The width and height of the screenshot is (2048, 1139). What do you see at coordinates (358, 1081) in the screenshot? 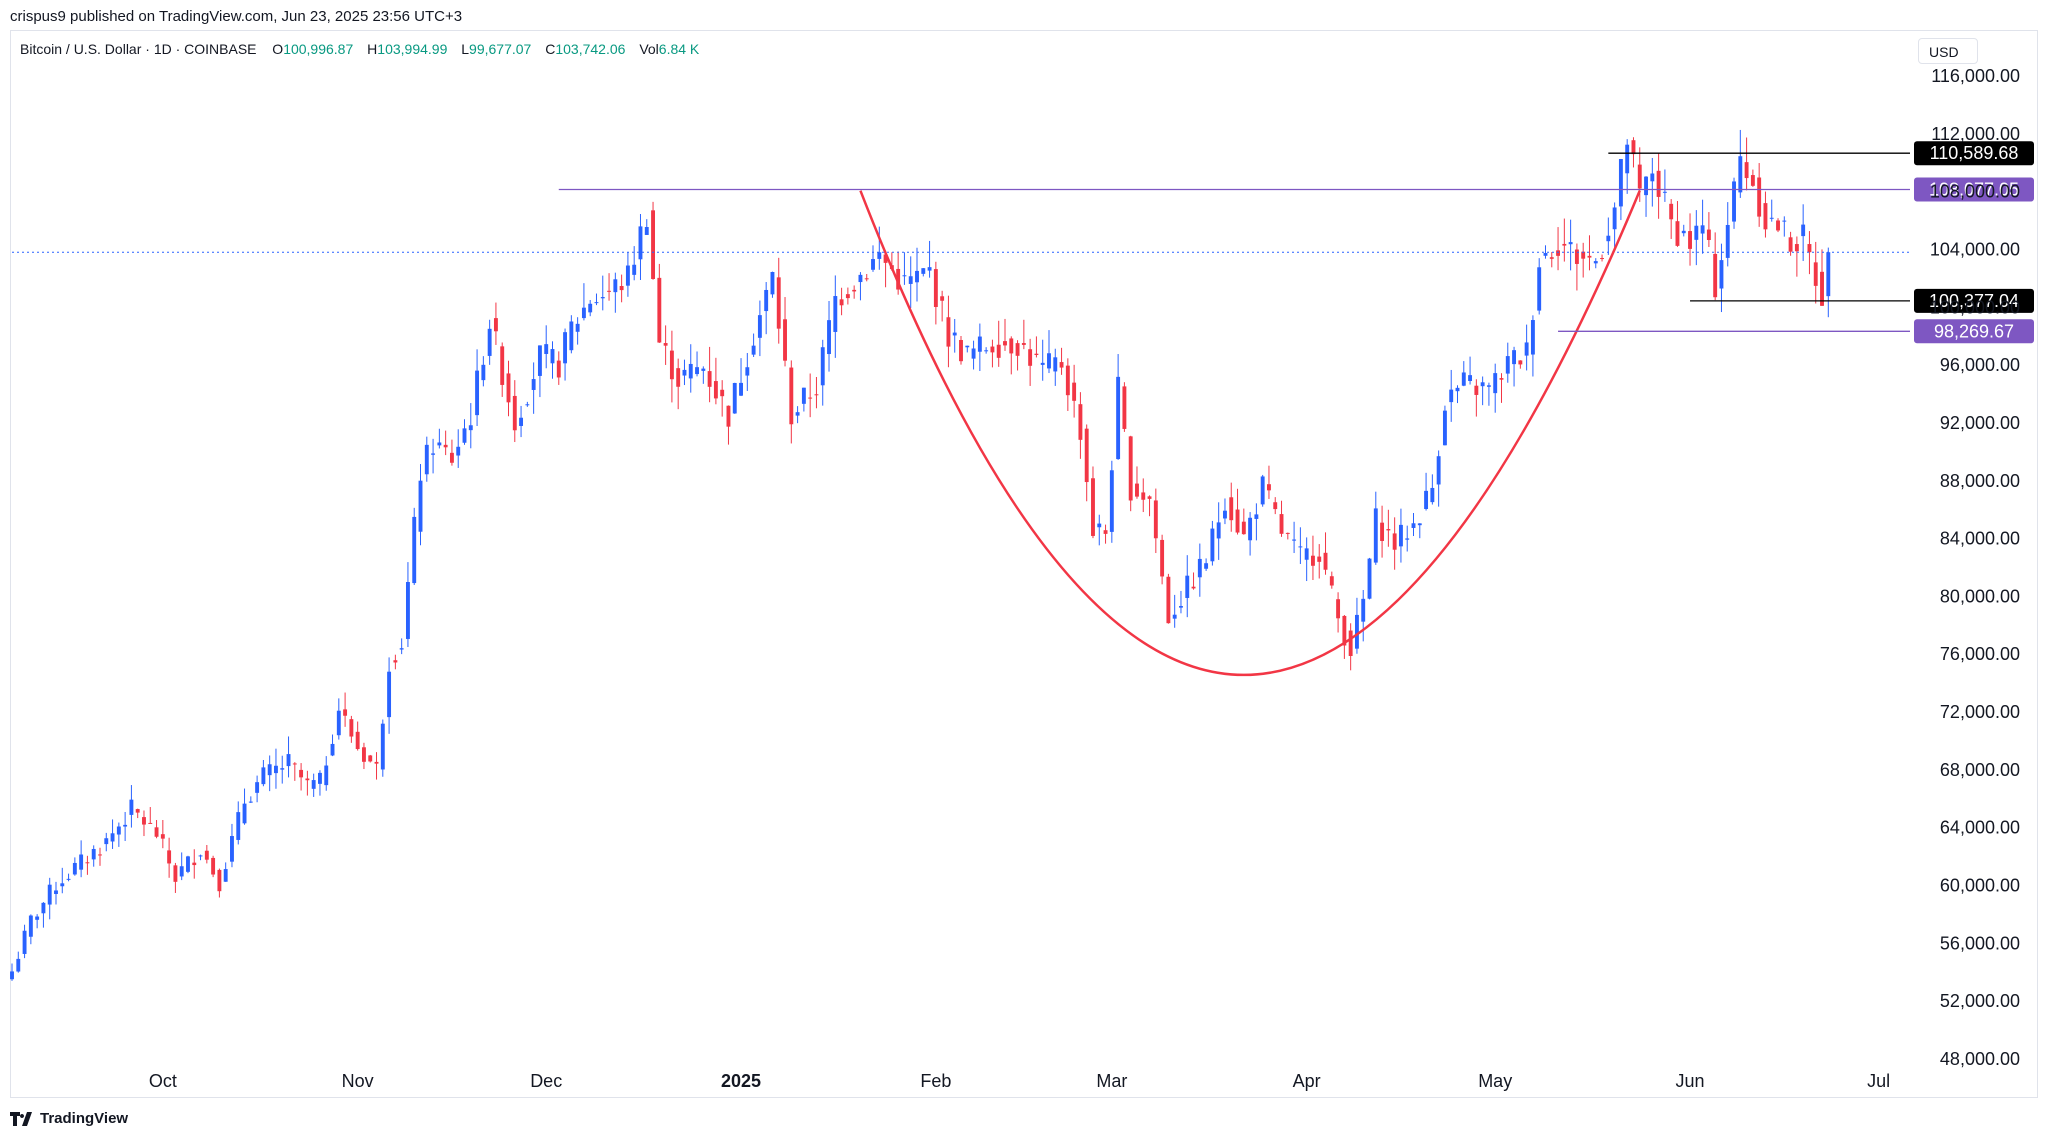
I see `x-tick-label: Nov` at bounding box center [358, 1081].